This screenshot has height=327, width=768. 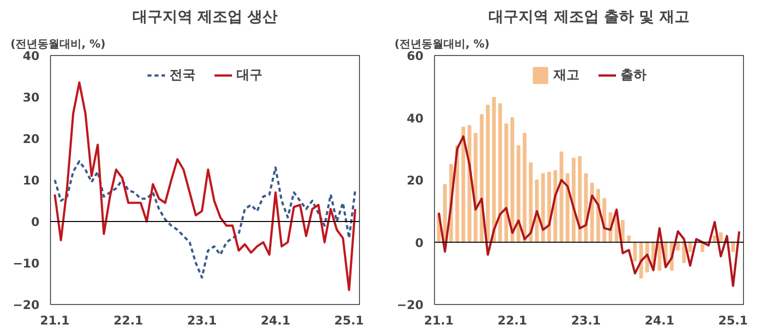 What do you see at coordinates (415, 56) in the screenshot?
I see `y-tick-label: 60` at bounding box center [415, 56].